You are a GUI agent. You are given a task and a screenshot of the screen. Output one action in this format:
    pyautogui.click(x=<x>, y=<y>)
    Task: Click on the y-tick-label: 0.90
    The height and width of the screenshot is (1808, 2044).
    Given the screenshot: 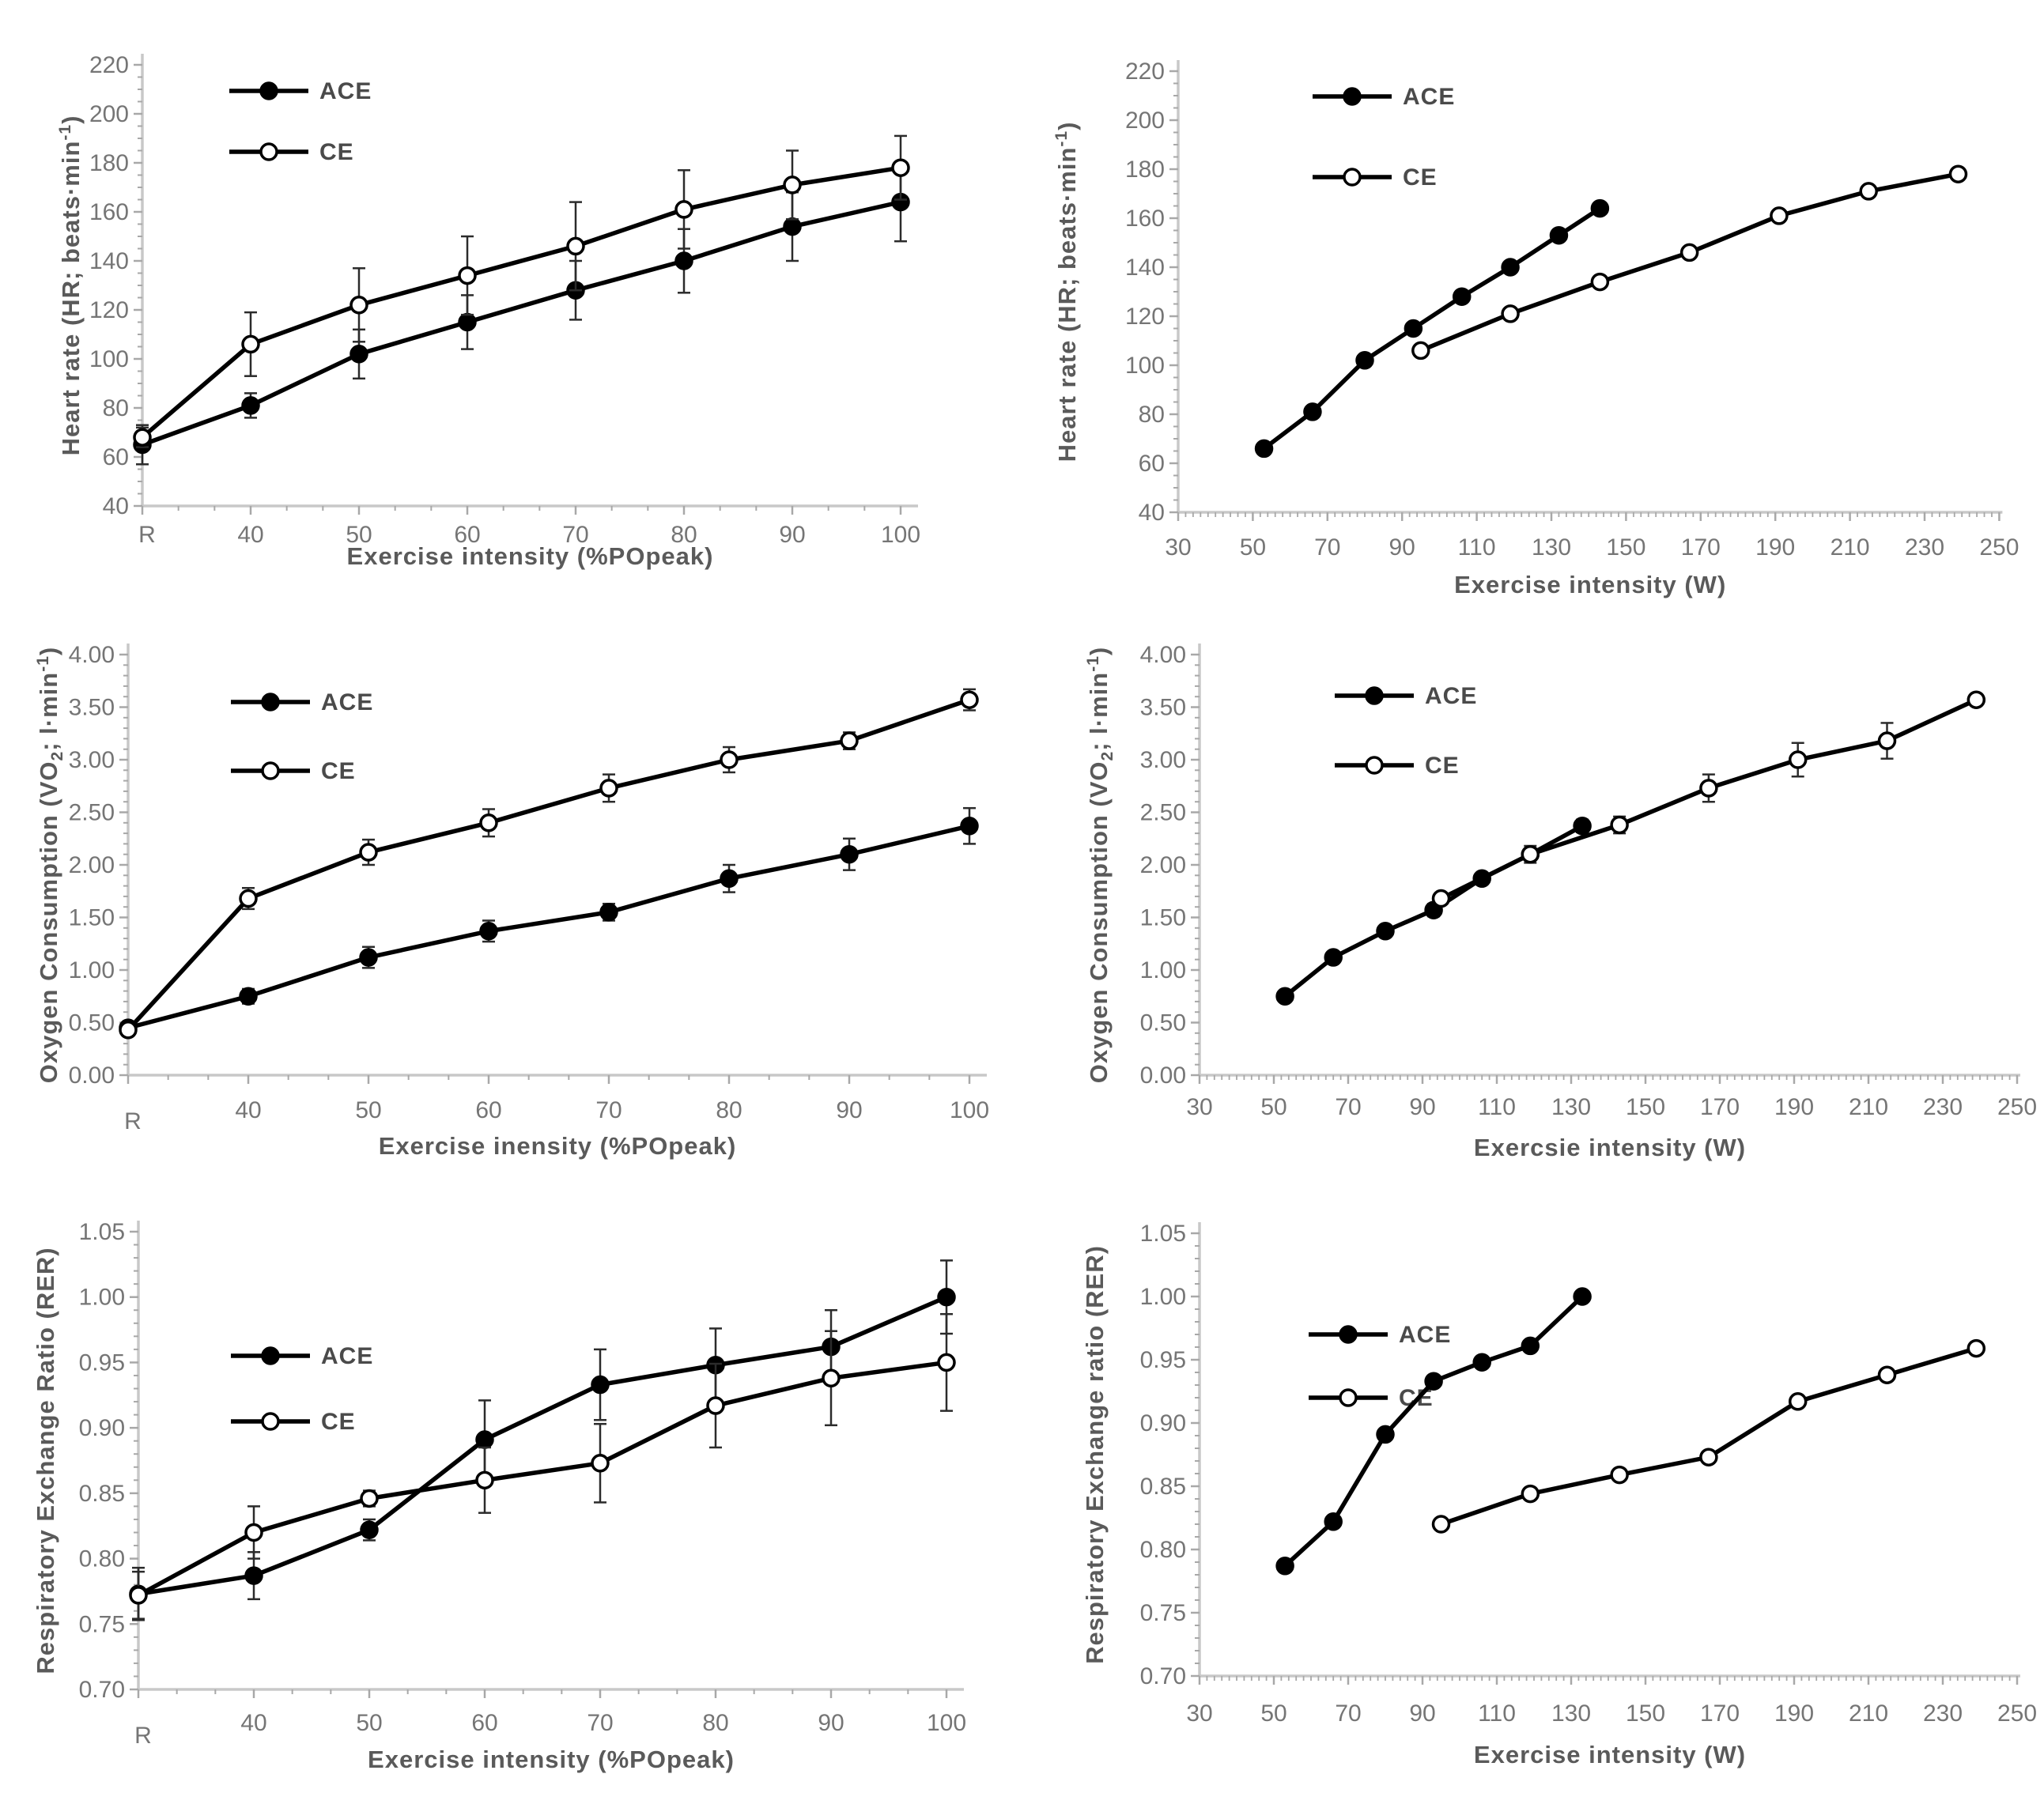 What is the action you would take?
    pyautogui.click(x=102, y=1428)
    